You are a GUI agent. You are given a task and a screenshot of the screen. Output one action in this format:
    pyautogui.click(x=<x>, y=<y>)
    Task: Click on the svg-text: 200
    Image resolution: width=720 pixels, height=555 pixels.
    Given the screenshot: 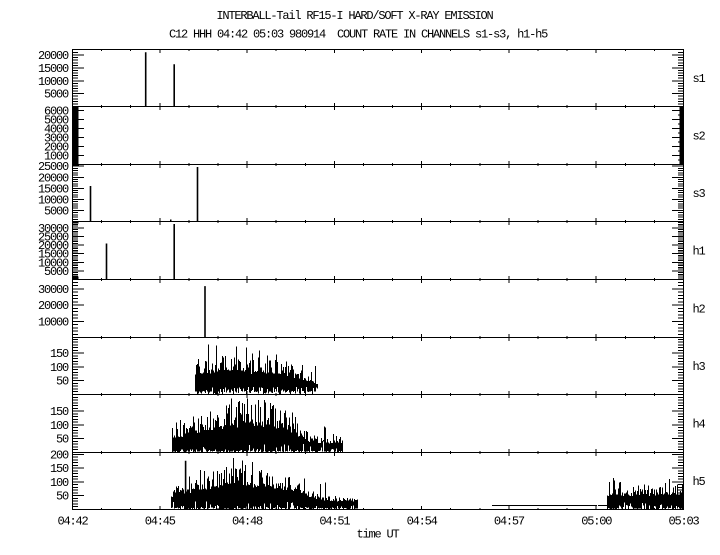 What is the action you would take?
    pyautogui.click(x=59, y=455)
    